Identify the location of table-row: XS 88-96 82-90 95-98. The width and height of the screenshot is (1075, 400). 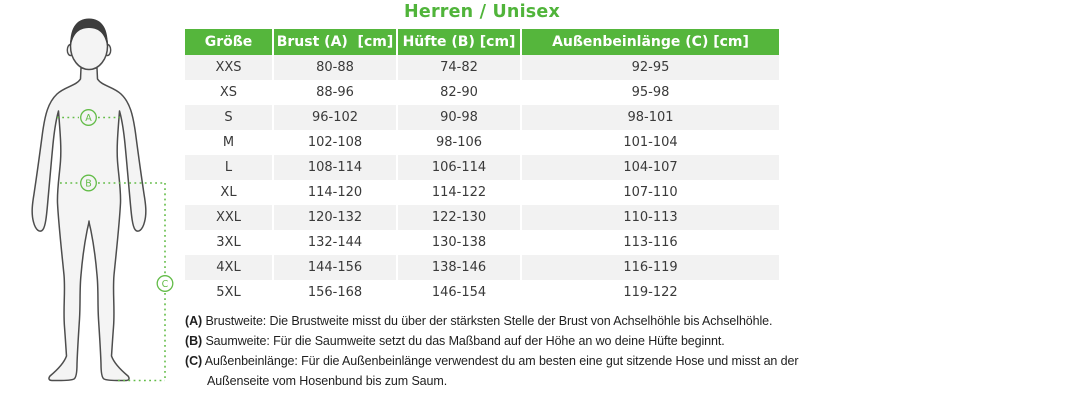
(482, 92).